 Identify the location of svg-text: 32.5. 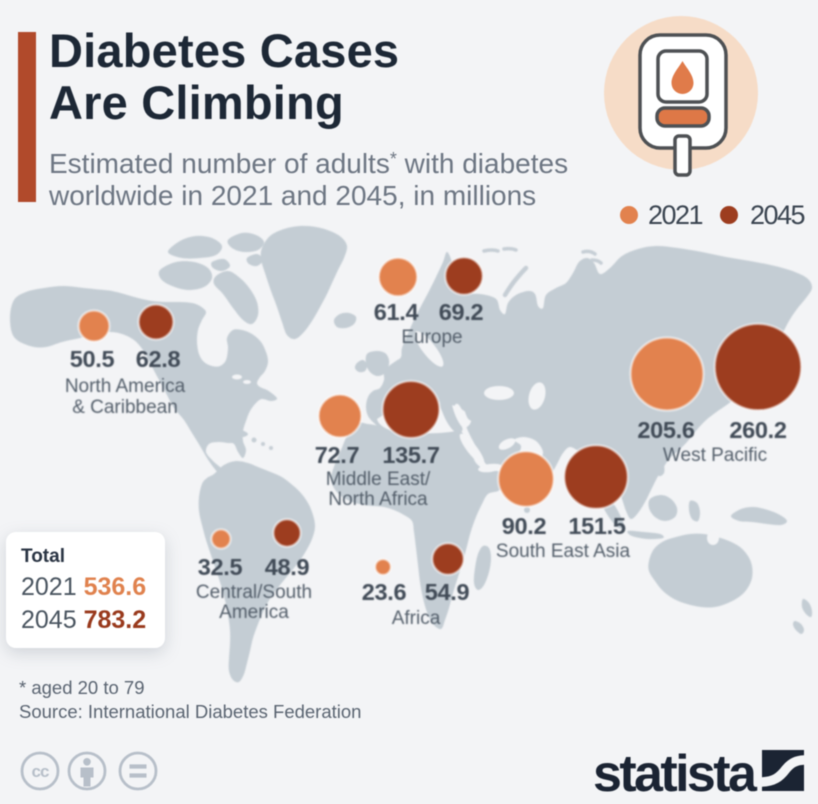
(220, 567).